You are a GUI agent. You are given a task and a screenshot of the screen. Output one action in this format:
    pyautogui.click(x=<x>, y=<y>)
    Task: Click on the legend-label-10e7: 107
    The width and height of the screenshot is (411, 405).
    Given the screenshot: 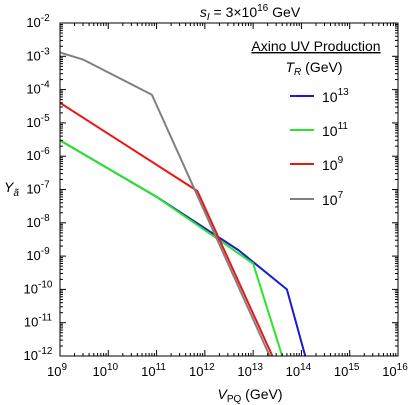 What is the action you would take?
    pyautogui.click(x=333, y=199)
    